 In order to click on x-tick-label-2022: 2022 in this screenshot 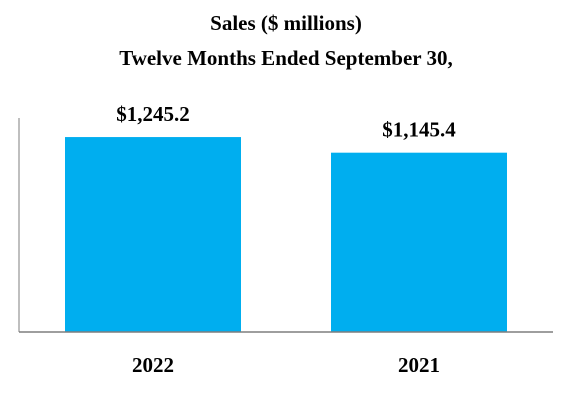, I will do `click(153, 365)`.